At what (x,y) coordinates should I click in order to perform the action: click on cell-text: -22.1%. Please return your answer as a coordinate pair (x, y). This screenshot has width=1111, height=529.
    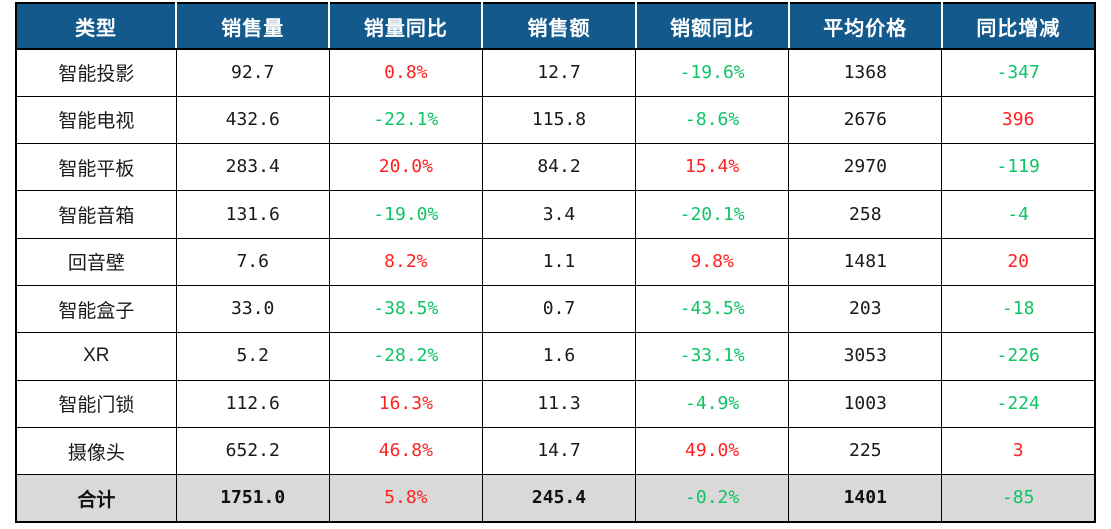
    Looking at the image, I should click on (406, 119).